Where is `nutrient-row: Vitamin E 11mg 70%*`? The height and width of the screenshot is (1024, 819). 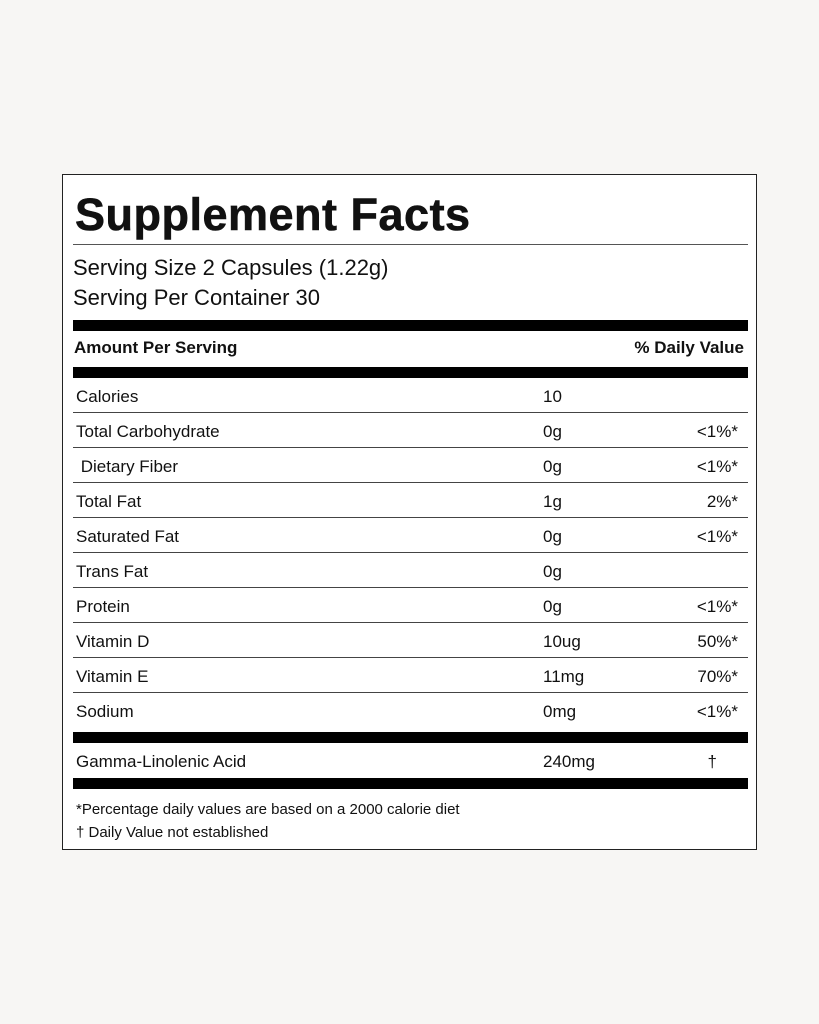 nutrient-row: Vitamin E 11mg 70%* is located at coordinates (410, 675).